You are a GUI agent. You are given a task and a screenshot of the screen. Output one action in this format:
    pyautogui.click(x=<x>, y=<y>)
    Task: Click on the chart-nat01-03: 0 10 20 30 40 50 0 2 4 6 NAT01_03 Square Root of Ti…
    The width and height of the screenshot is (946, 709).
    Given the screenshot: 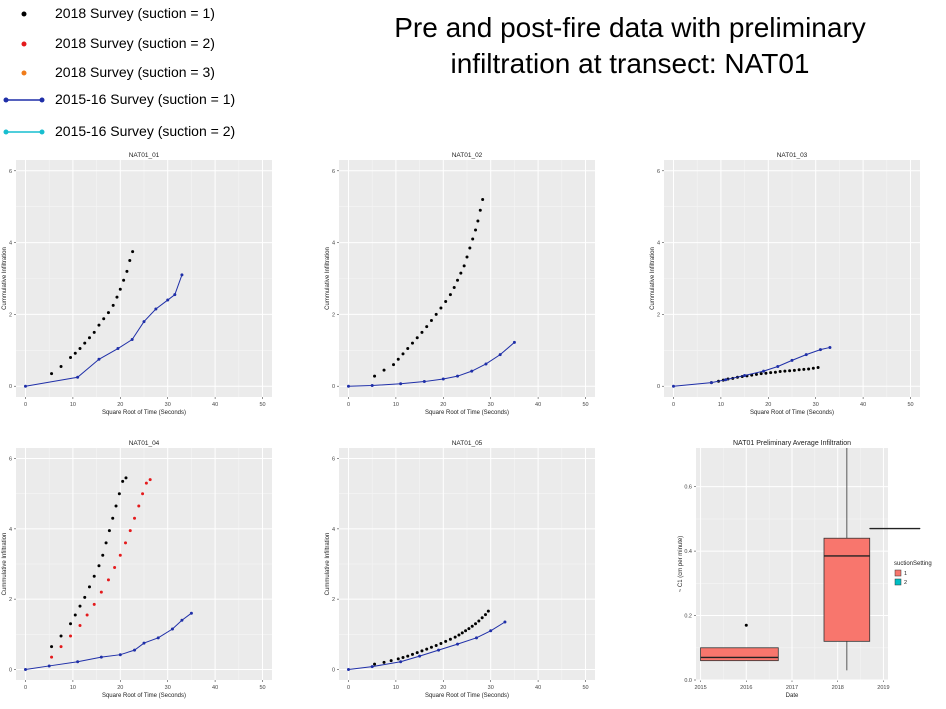 What is the action you would take?
    pyautogui.click(x=797, y=287)
    